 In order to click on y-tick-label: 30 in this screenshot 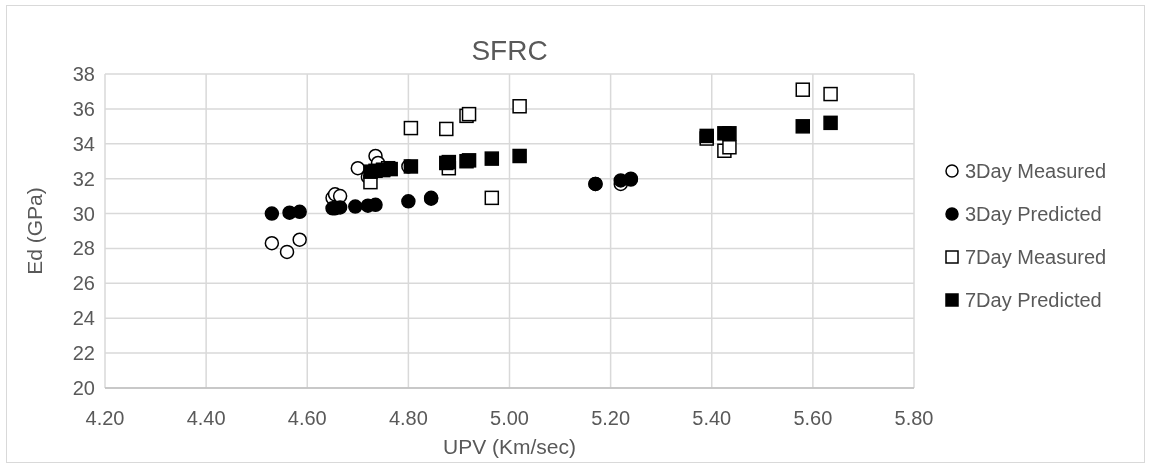, I will do `click(83, 213)`.